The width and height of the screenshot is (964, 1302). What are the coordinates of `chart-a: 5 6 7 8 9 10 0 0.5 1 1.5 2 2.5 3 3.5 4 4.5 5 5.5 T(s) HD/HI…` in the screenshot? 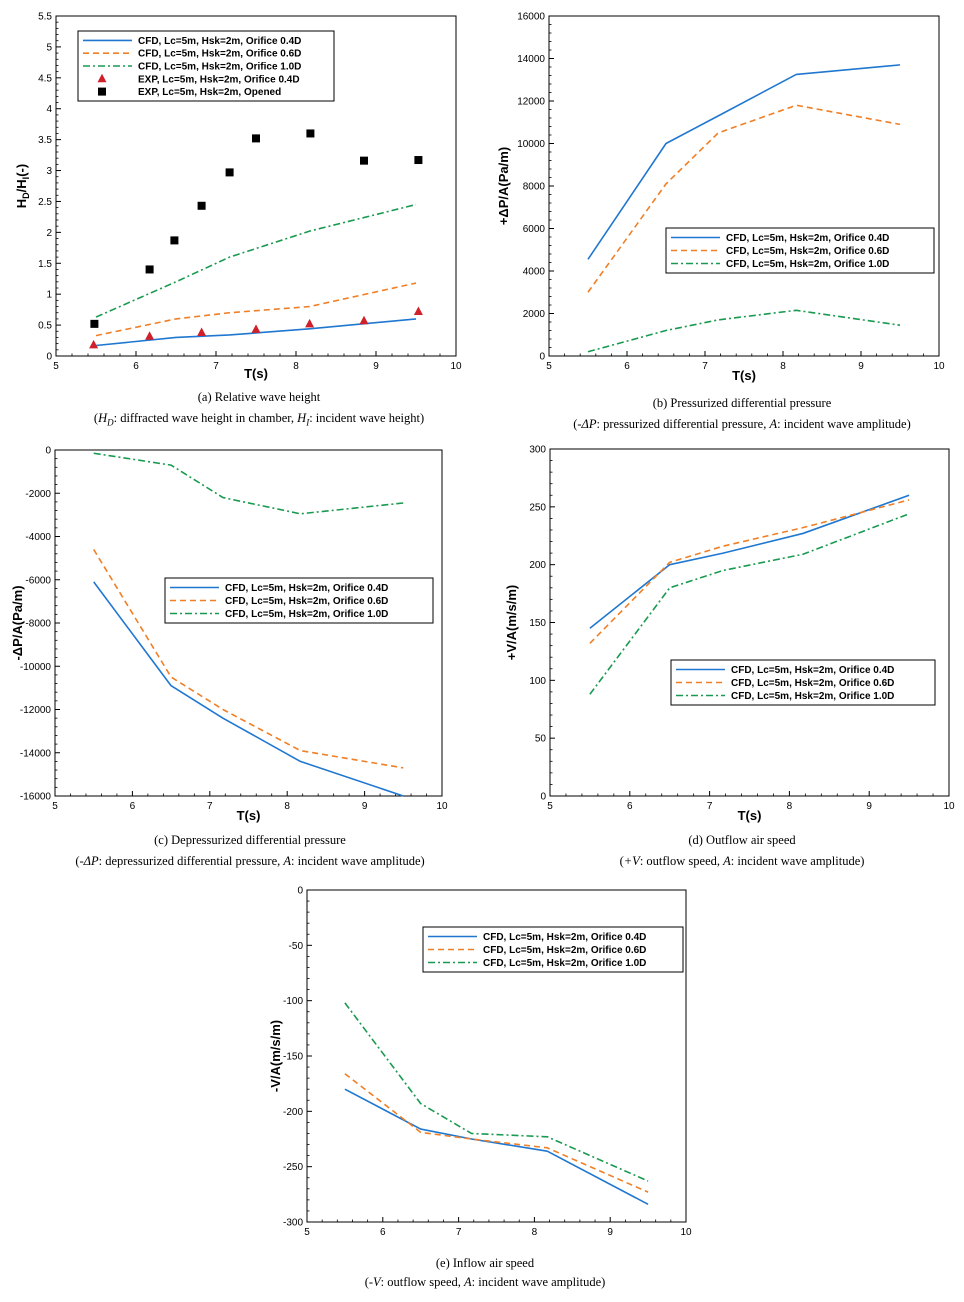 It's located at (238, 197).